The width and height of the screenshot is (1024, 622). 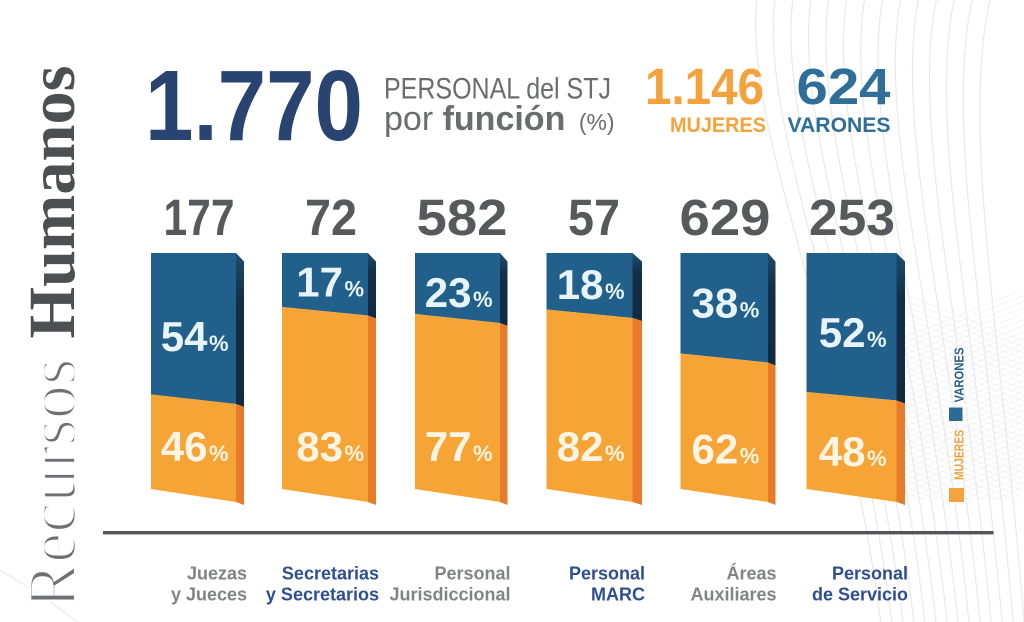 What do you see at coordinates (715, 449) in the screenshot?
I see `svg-text: 62` at bounding box center [715, 449].